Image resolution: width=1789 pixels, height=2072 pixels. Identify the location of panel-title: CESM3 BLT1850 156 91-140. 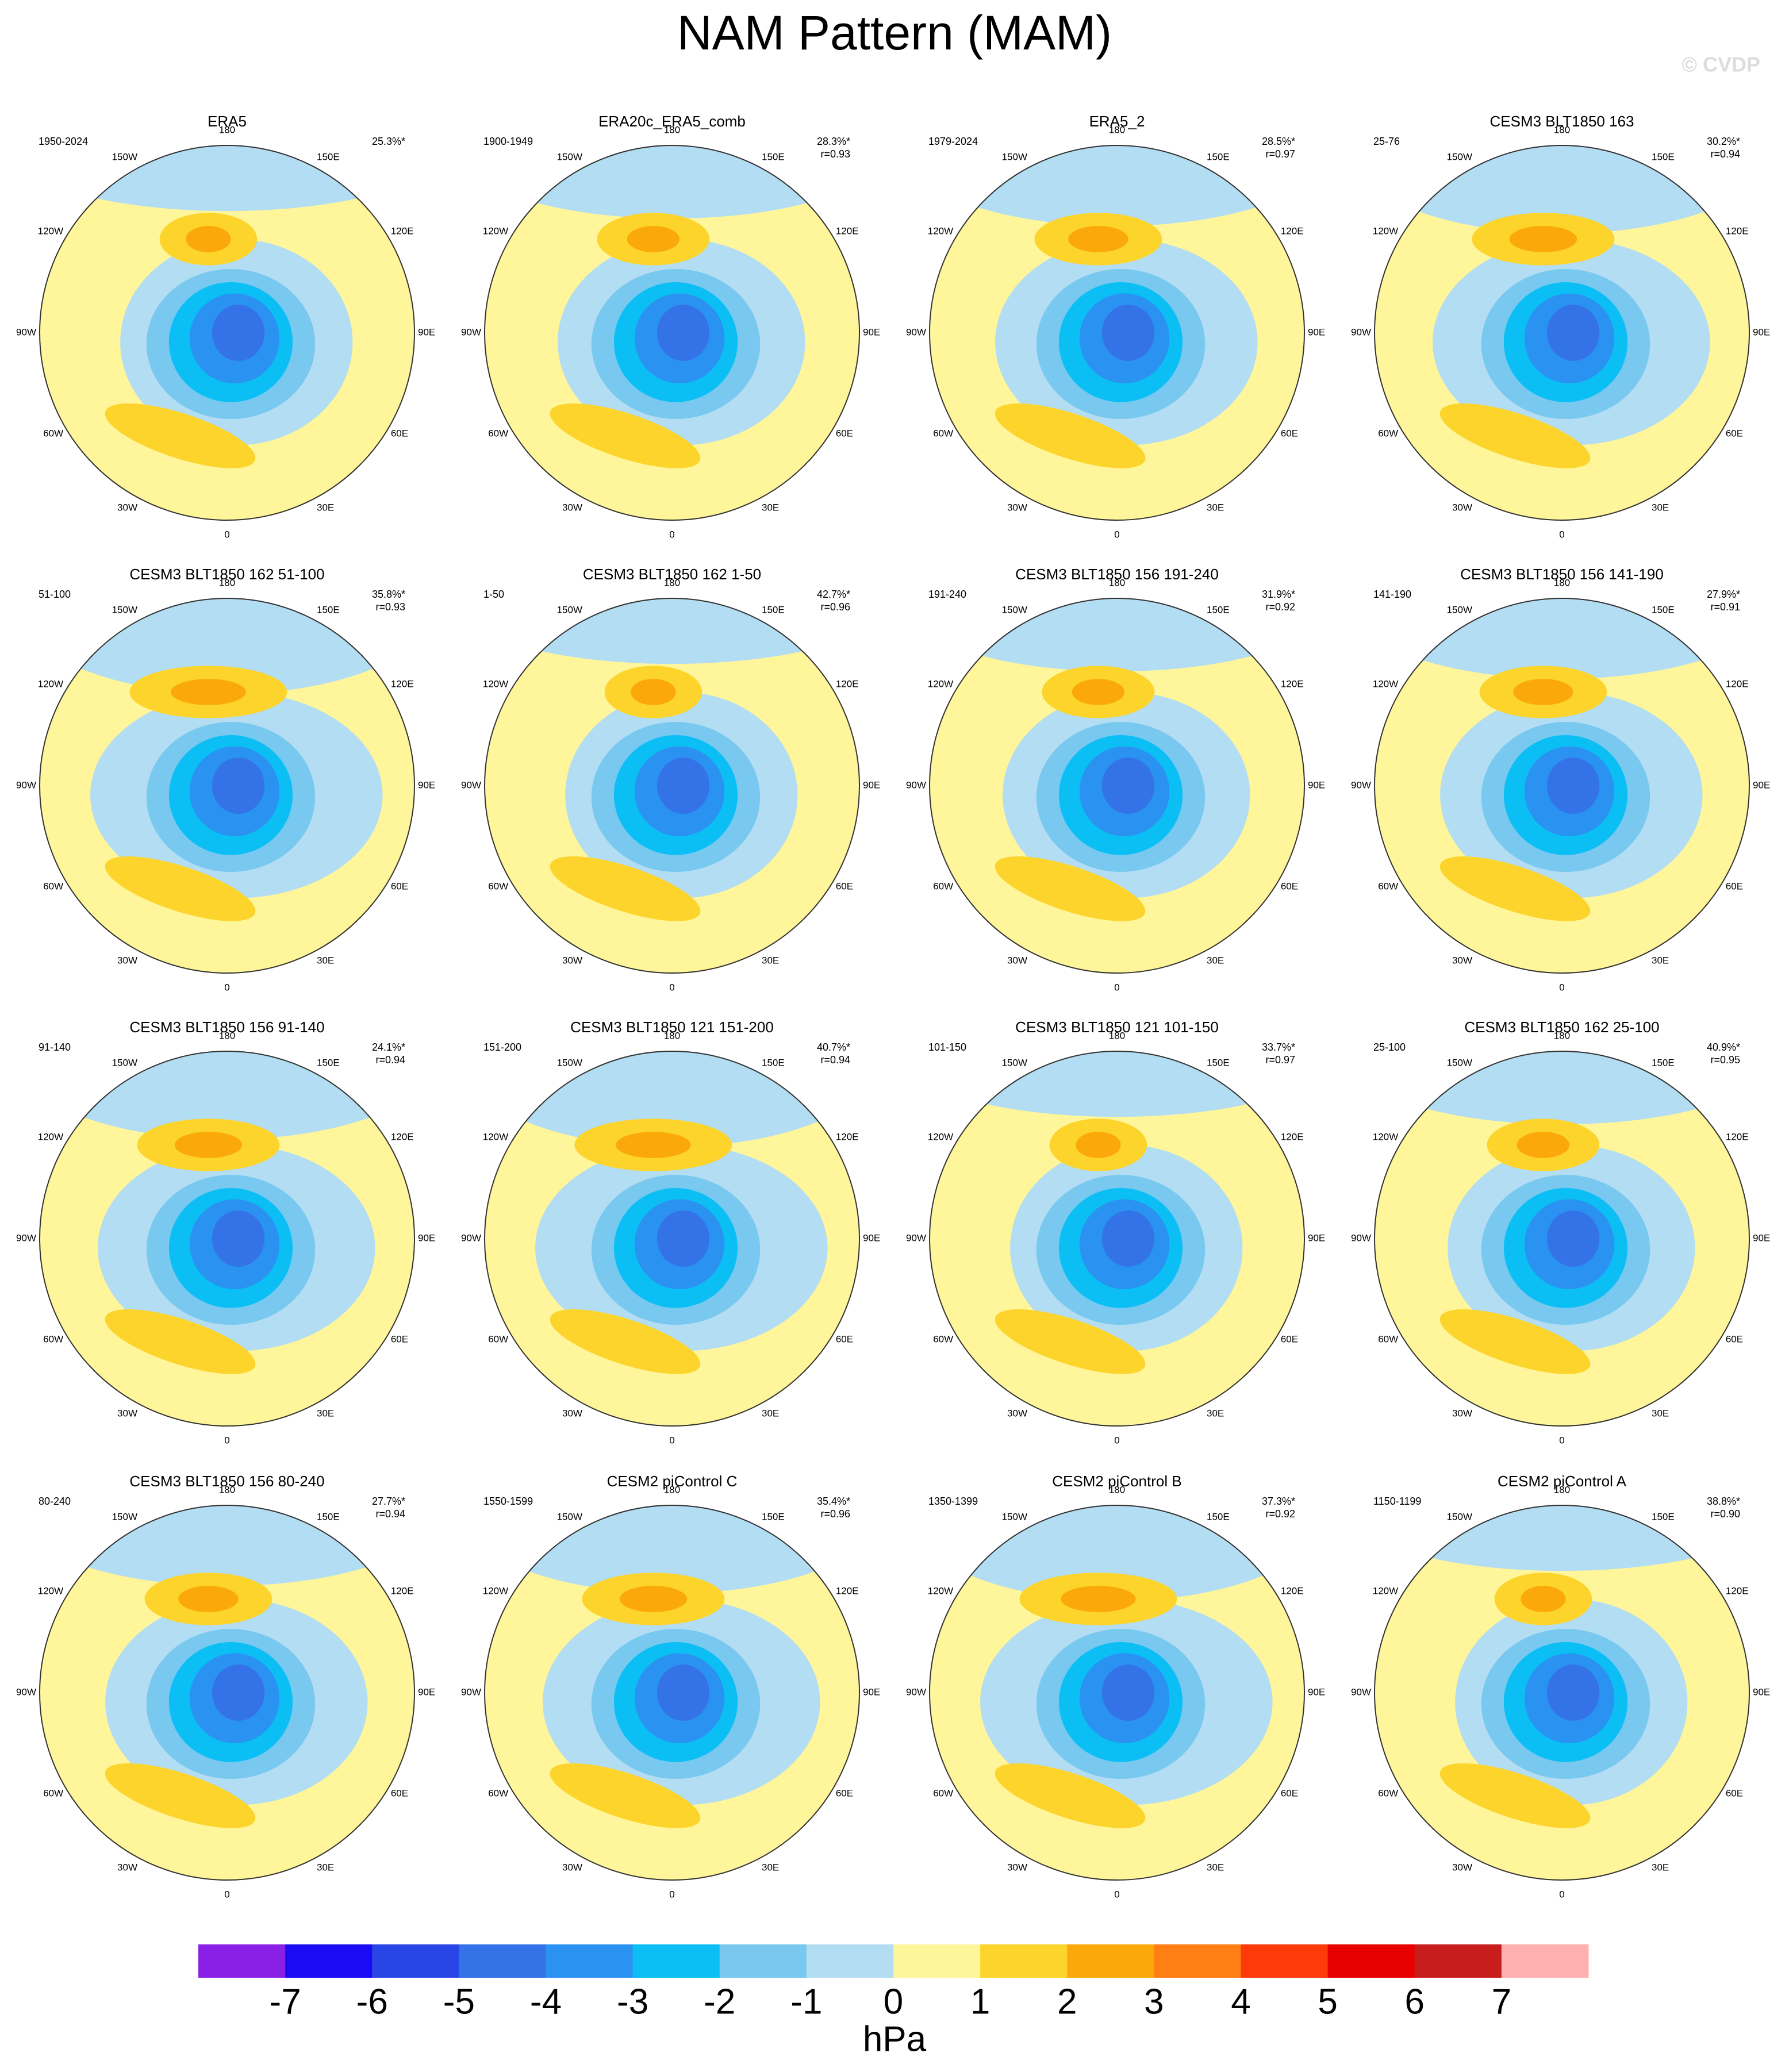
(227, 1027).